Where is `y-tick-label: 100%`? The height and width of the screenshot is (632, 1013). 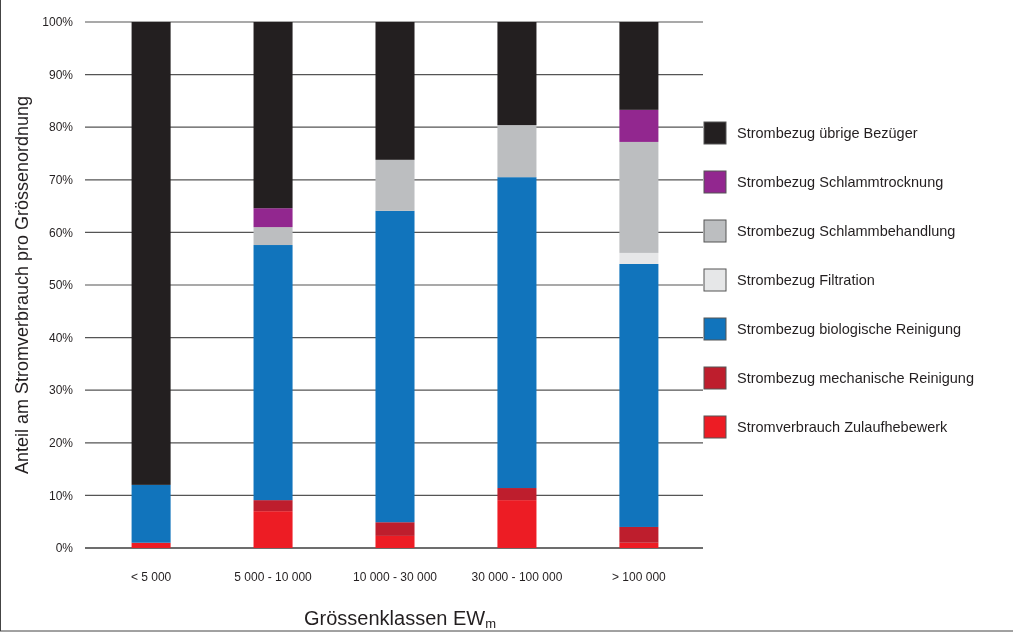
y-tick-label: 100% is located at coordinates (58, 22).